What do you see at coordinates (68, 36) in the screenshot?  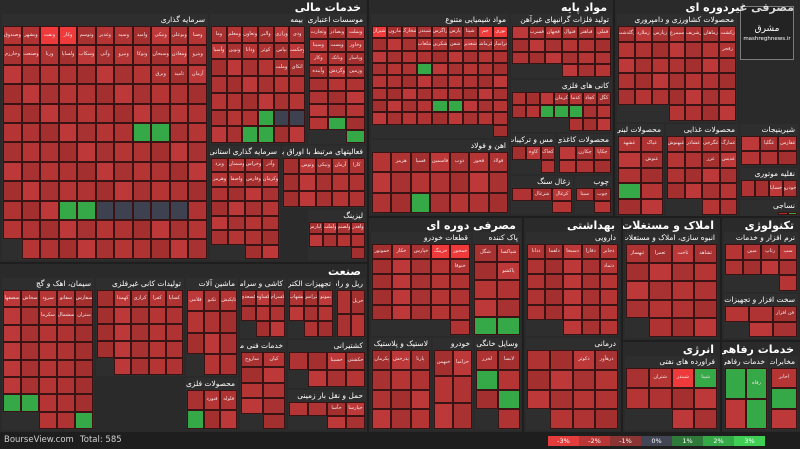 I see `stock-tile: وکار` at bounding box center [68, 36].